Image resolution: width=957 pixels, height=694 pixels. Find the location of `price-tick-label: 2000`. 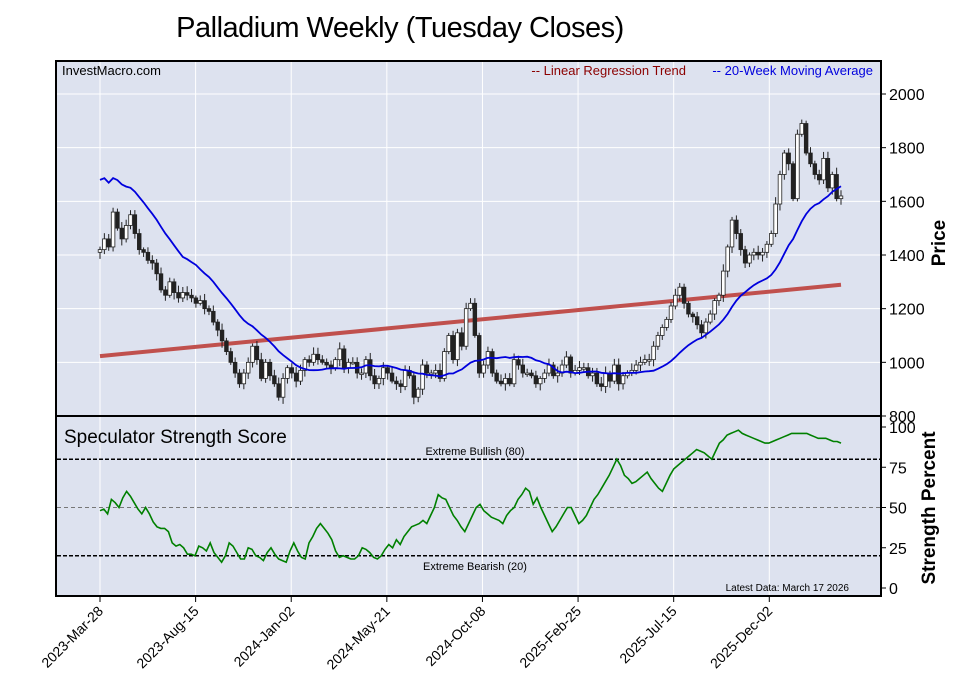

price-tick-label: 2000 is located at coordinates (907, 95).